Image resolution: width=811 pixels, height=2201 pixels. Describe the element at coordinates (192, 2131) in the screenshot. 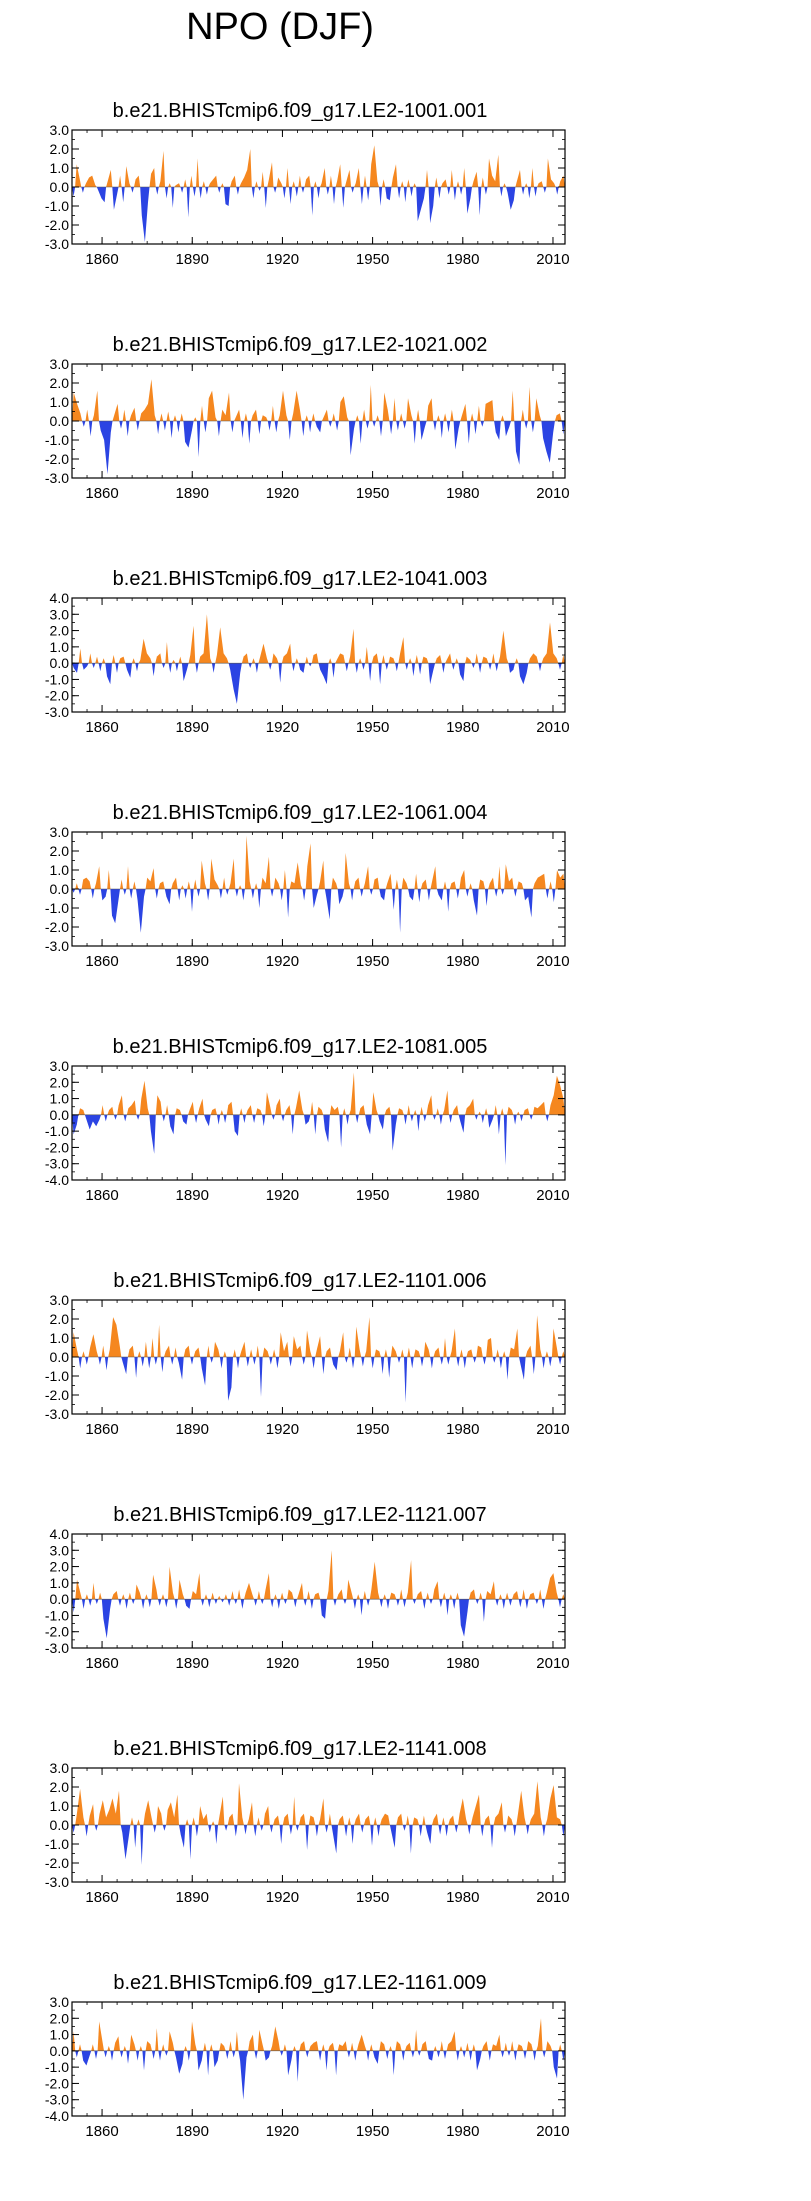

I see `x-tick-label: 1890` at that location.